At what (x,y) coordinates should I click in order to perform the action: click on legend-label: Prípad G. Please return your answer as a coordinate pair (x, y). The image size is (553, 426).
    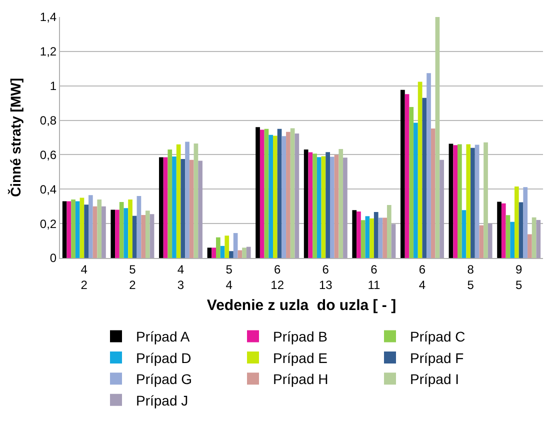
    Looking at the image, I should click on (164, 379).